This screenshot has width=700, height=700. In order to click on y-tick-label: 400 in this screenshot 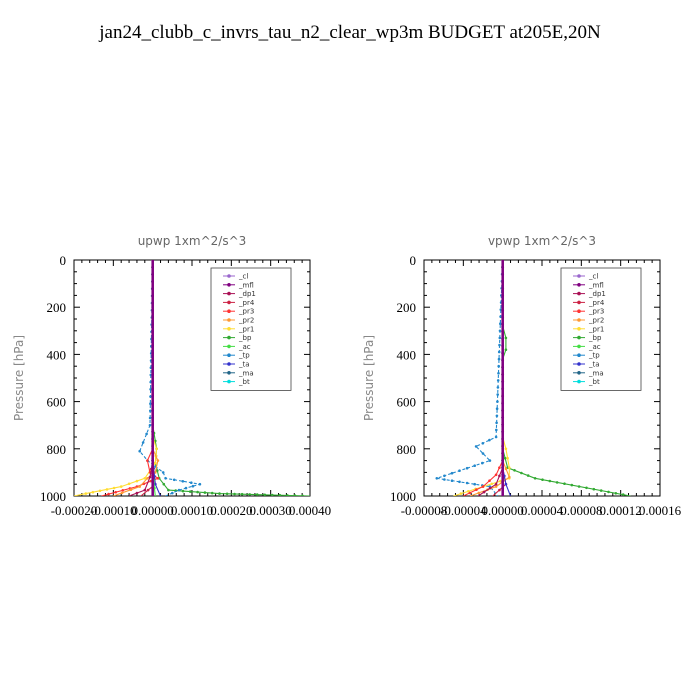, I will do `click(407, 354)`.